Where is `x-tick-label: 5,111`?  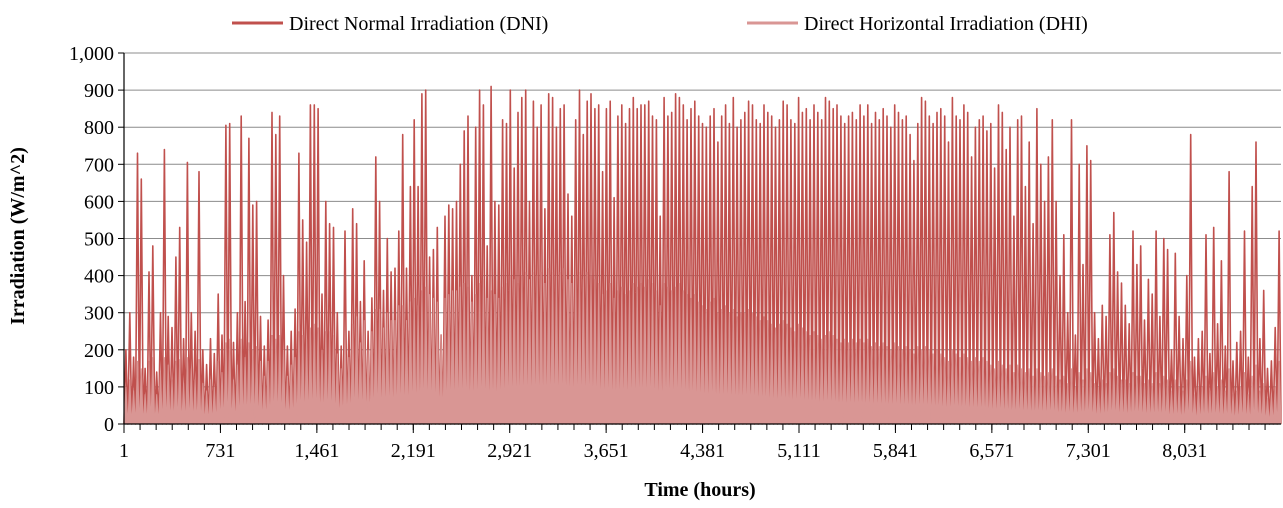 x-tick-label: 5,111 is located at coordinates (799, 451).